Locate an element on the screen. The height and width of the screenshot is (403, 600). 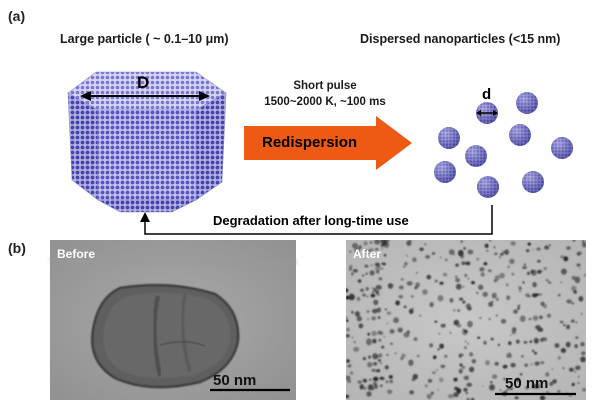
large-particle-title: Large particle ( ~ 0.1–10 μm) is located at coordinates (144, 39).